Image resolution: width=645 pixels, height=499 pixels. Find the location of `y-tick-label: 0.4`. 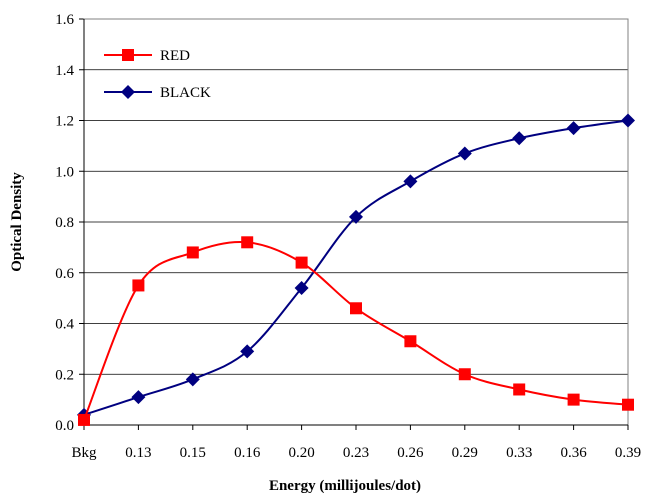

y-tick-label: 0.4 is located at coordinates (64, 325).